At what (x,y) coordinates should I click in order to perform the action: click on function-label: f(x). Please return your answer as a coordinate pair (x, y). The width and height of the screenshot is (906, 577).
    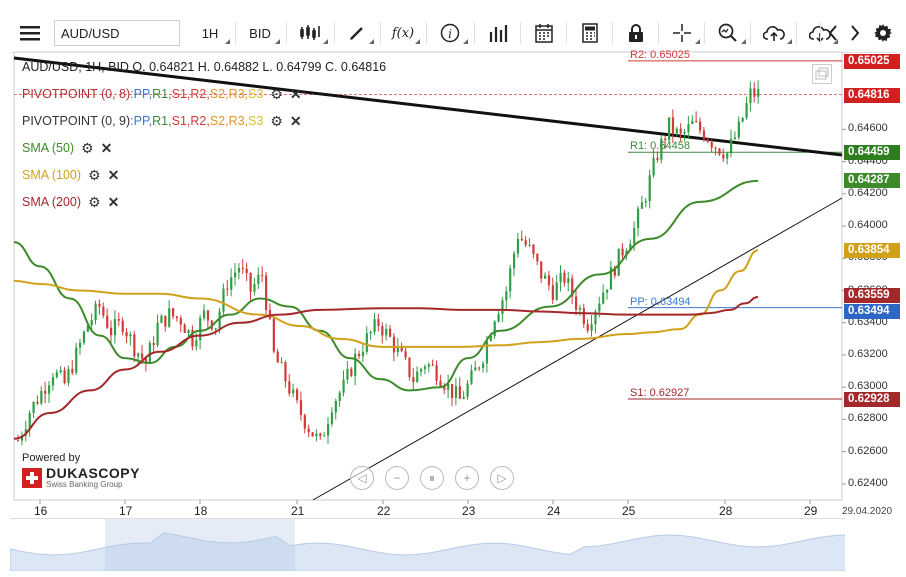
    Looking at the image, I should click on (403, 33).